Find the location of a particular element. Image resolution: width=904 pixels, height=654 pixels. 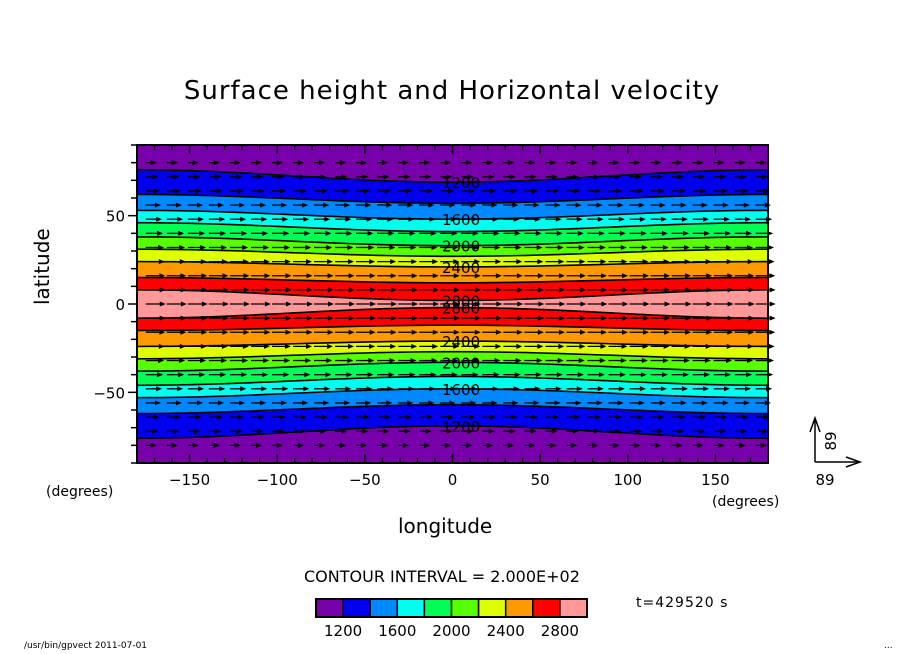

contour-label: 2800 is located at coordinates (461, 309).